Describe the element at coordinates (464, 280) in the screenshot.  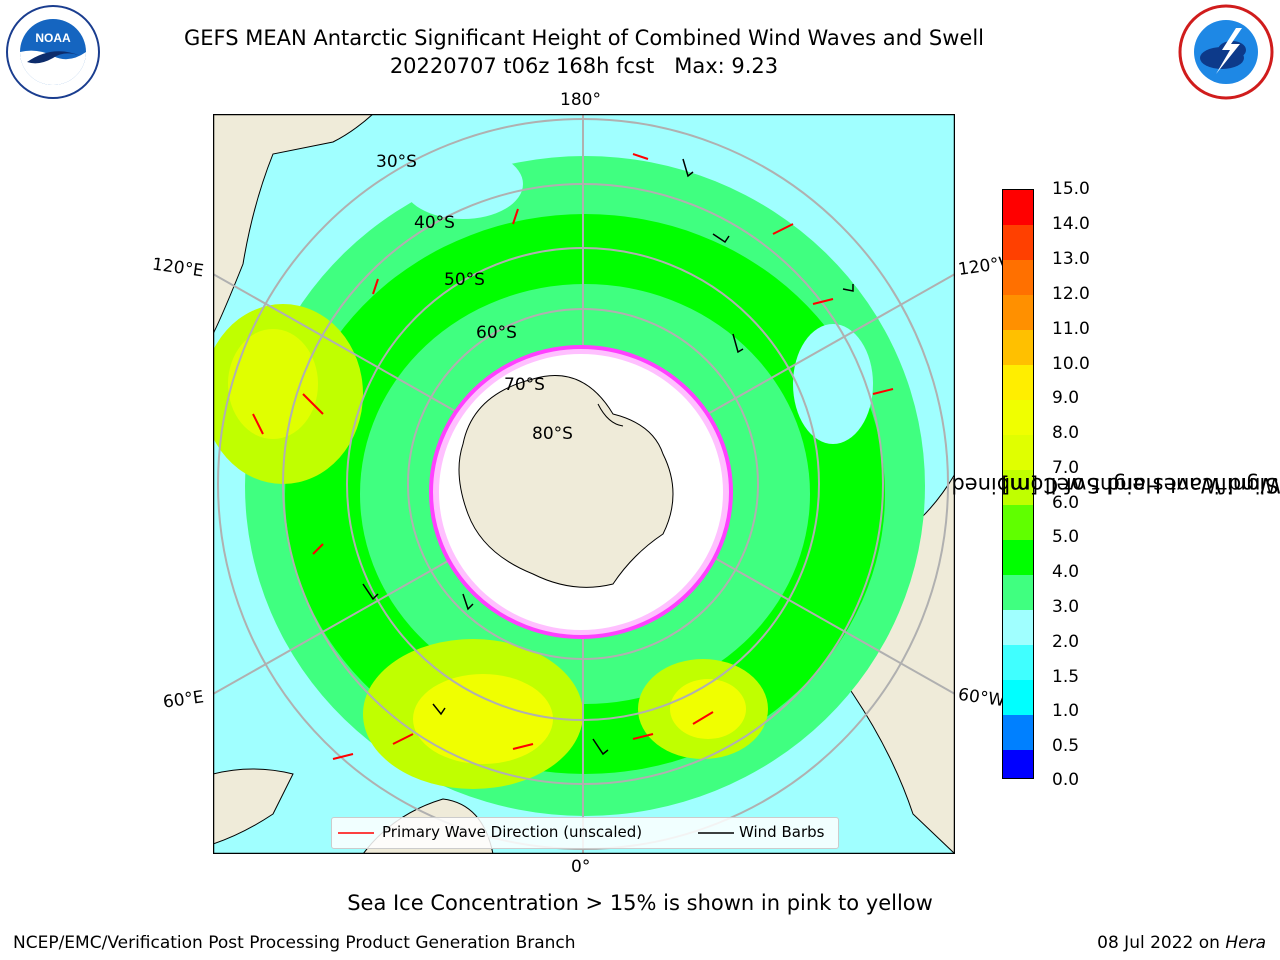
I see `lat-label-50s: 50°S` at that location.